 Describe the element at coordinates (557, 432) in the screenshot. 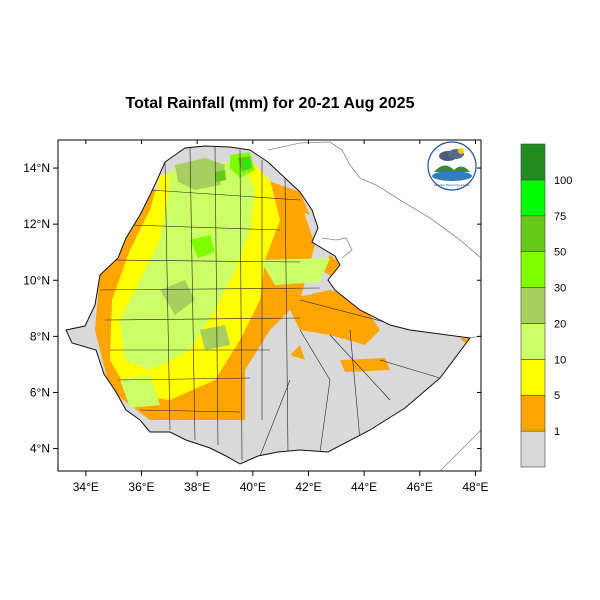

I see `legend-label: 1` at that location.